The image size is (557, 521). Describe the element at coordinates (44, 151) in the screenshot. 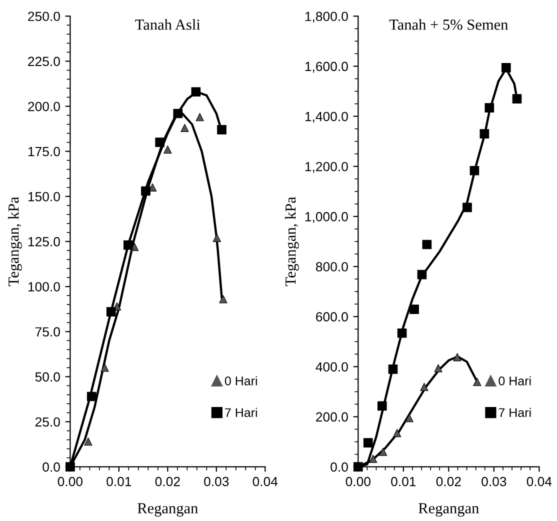

I see `y-tick-label: 175.0` at that location.